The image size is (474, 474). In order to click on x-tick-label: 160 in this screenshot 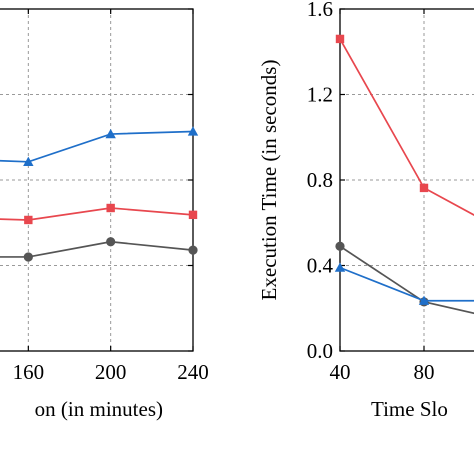, I will do `click(29, 372)`.